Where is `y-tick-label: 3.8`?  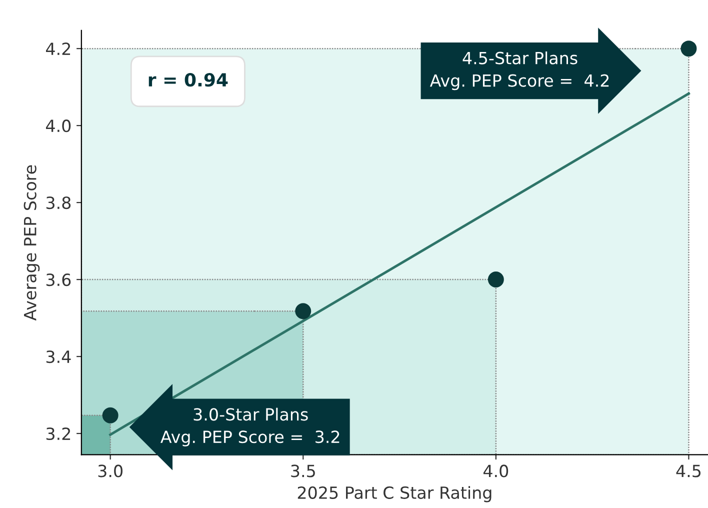
y-tick-label: 3.8 is located at coordinates (58, 203).